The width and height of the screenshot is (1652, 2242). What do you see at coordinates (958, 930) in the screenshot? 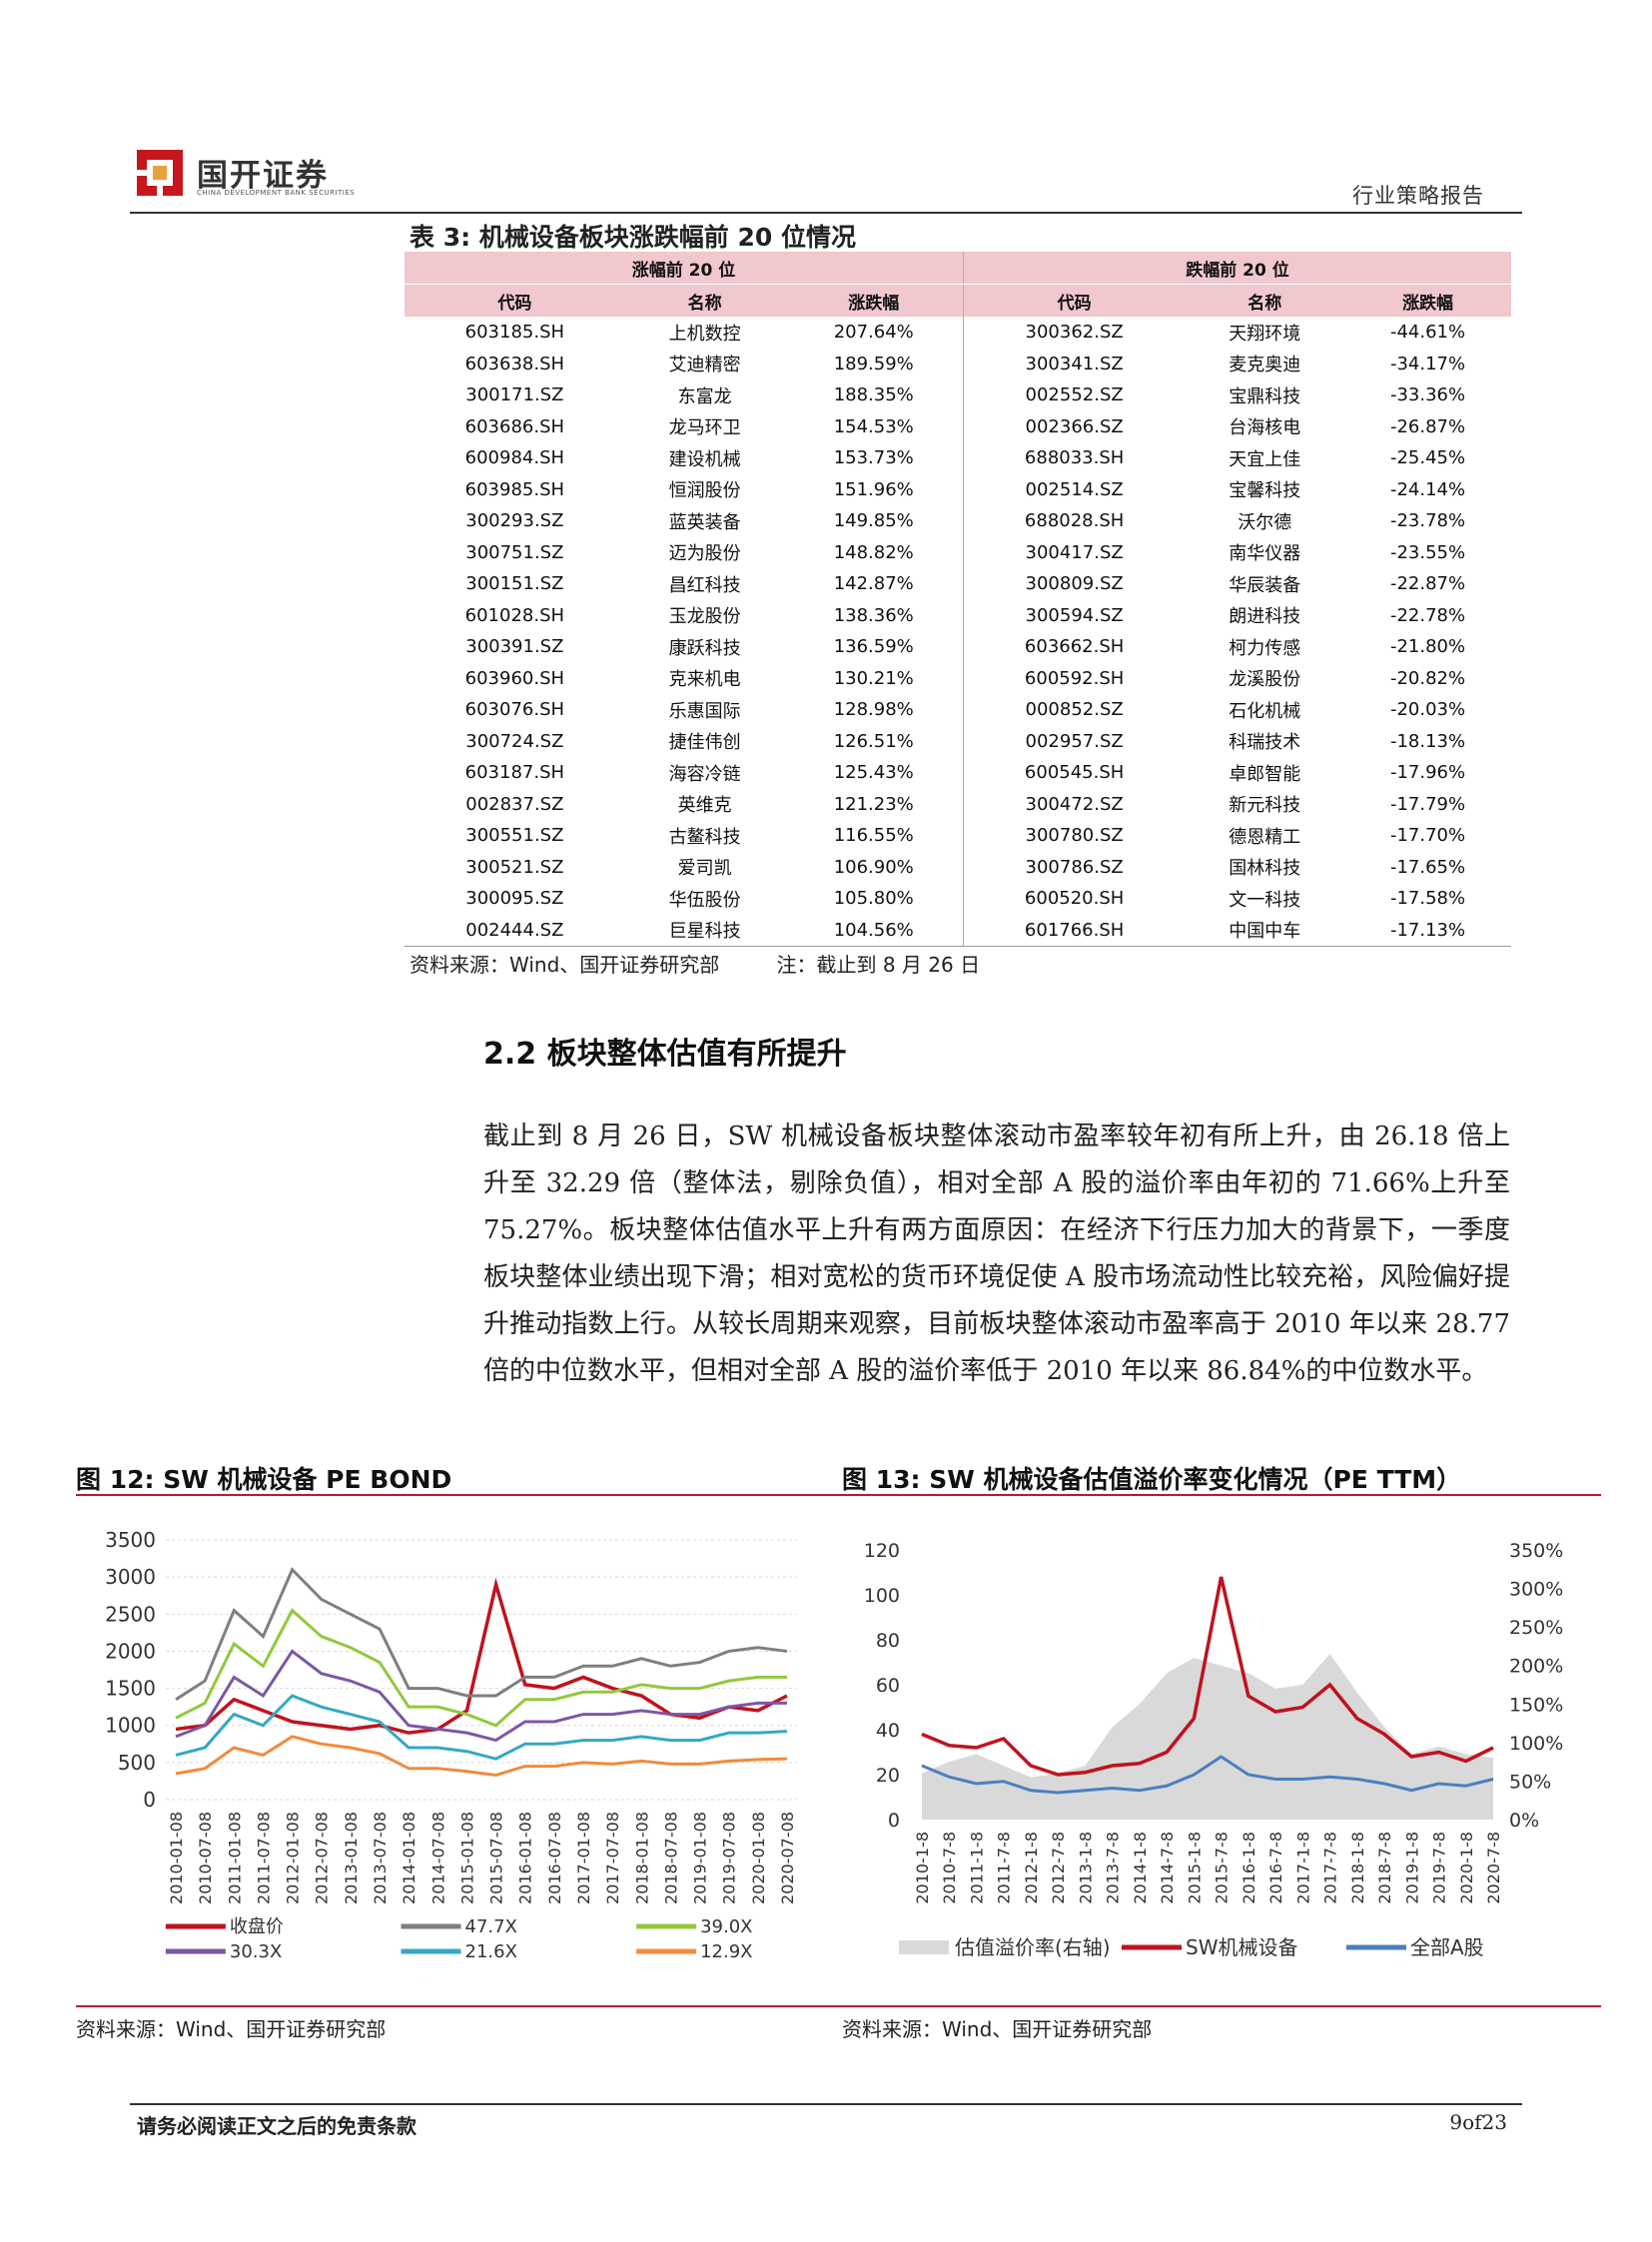
I see `table-row: 002444.SZ 巨星科技 104.56% 601766.SH 中国中车 -17.13%` at bounding box center [958, 930].